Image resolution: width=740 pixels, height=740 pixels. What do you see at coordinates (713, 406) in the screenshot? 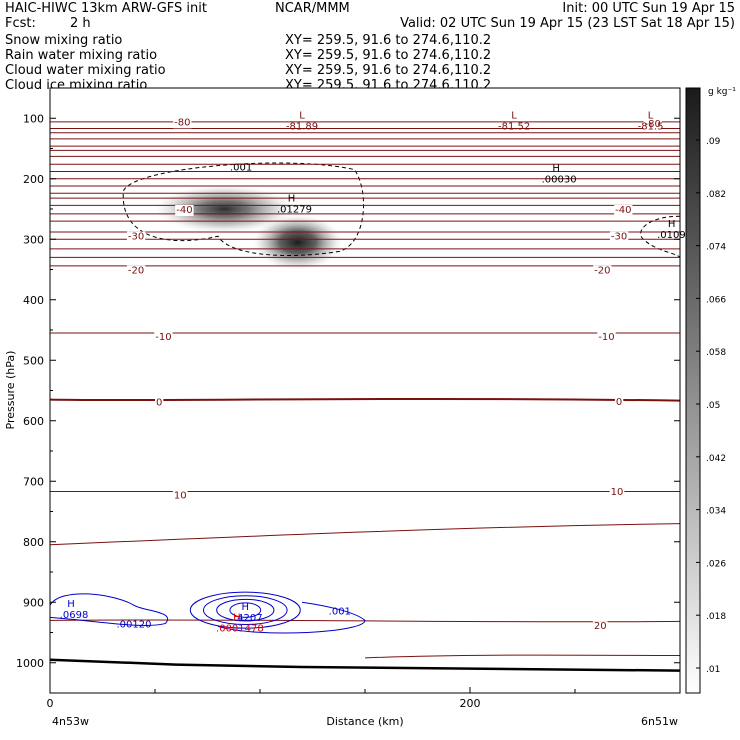
I see `colorbar-label: .05` at bounding box center [713, 406].